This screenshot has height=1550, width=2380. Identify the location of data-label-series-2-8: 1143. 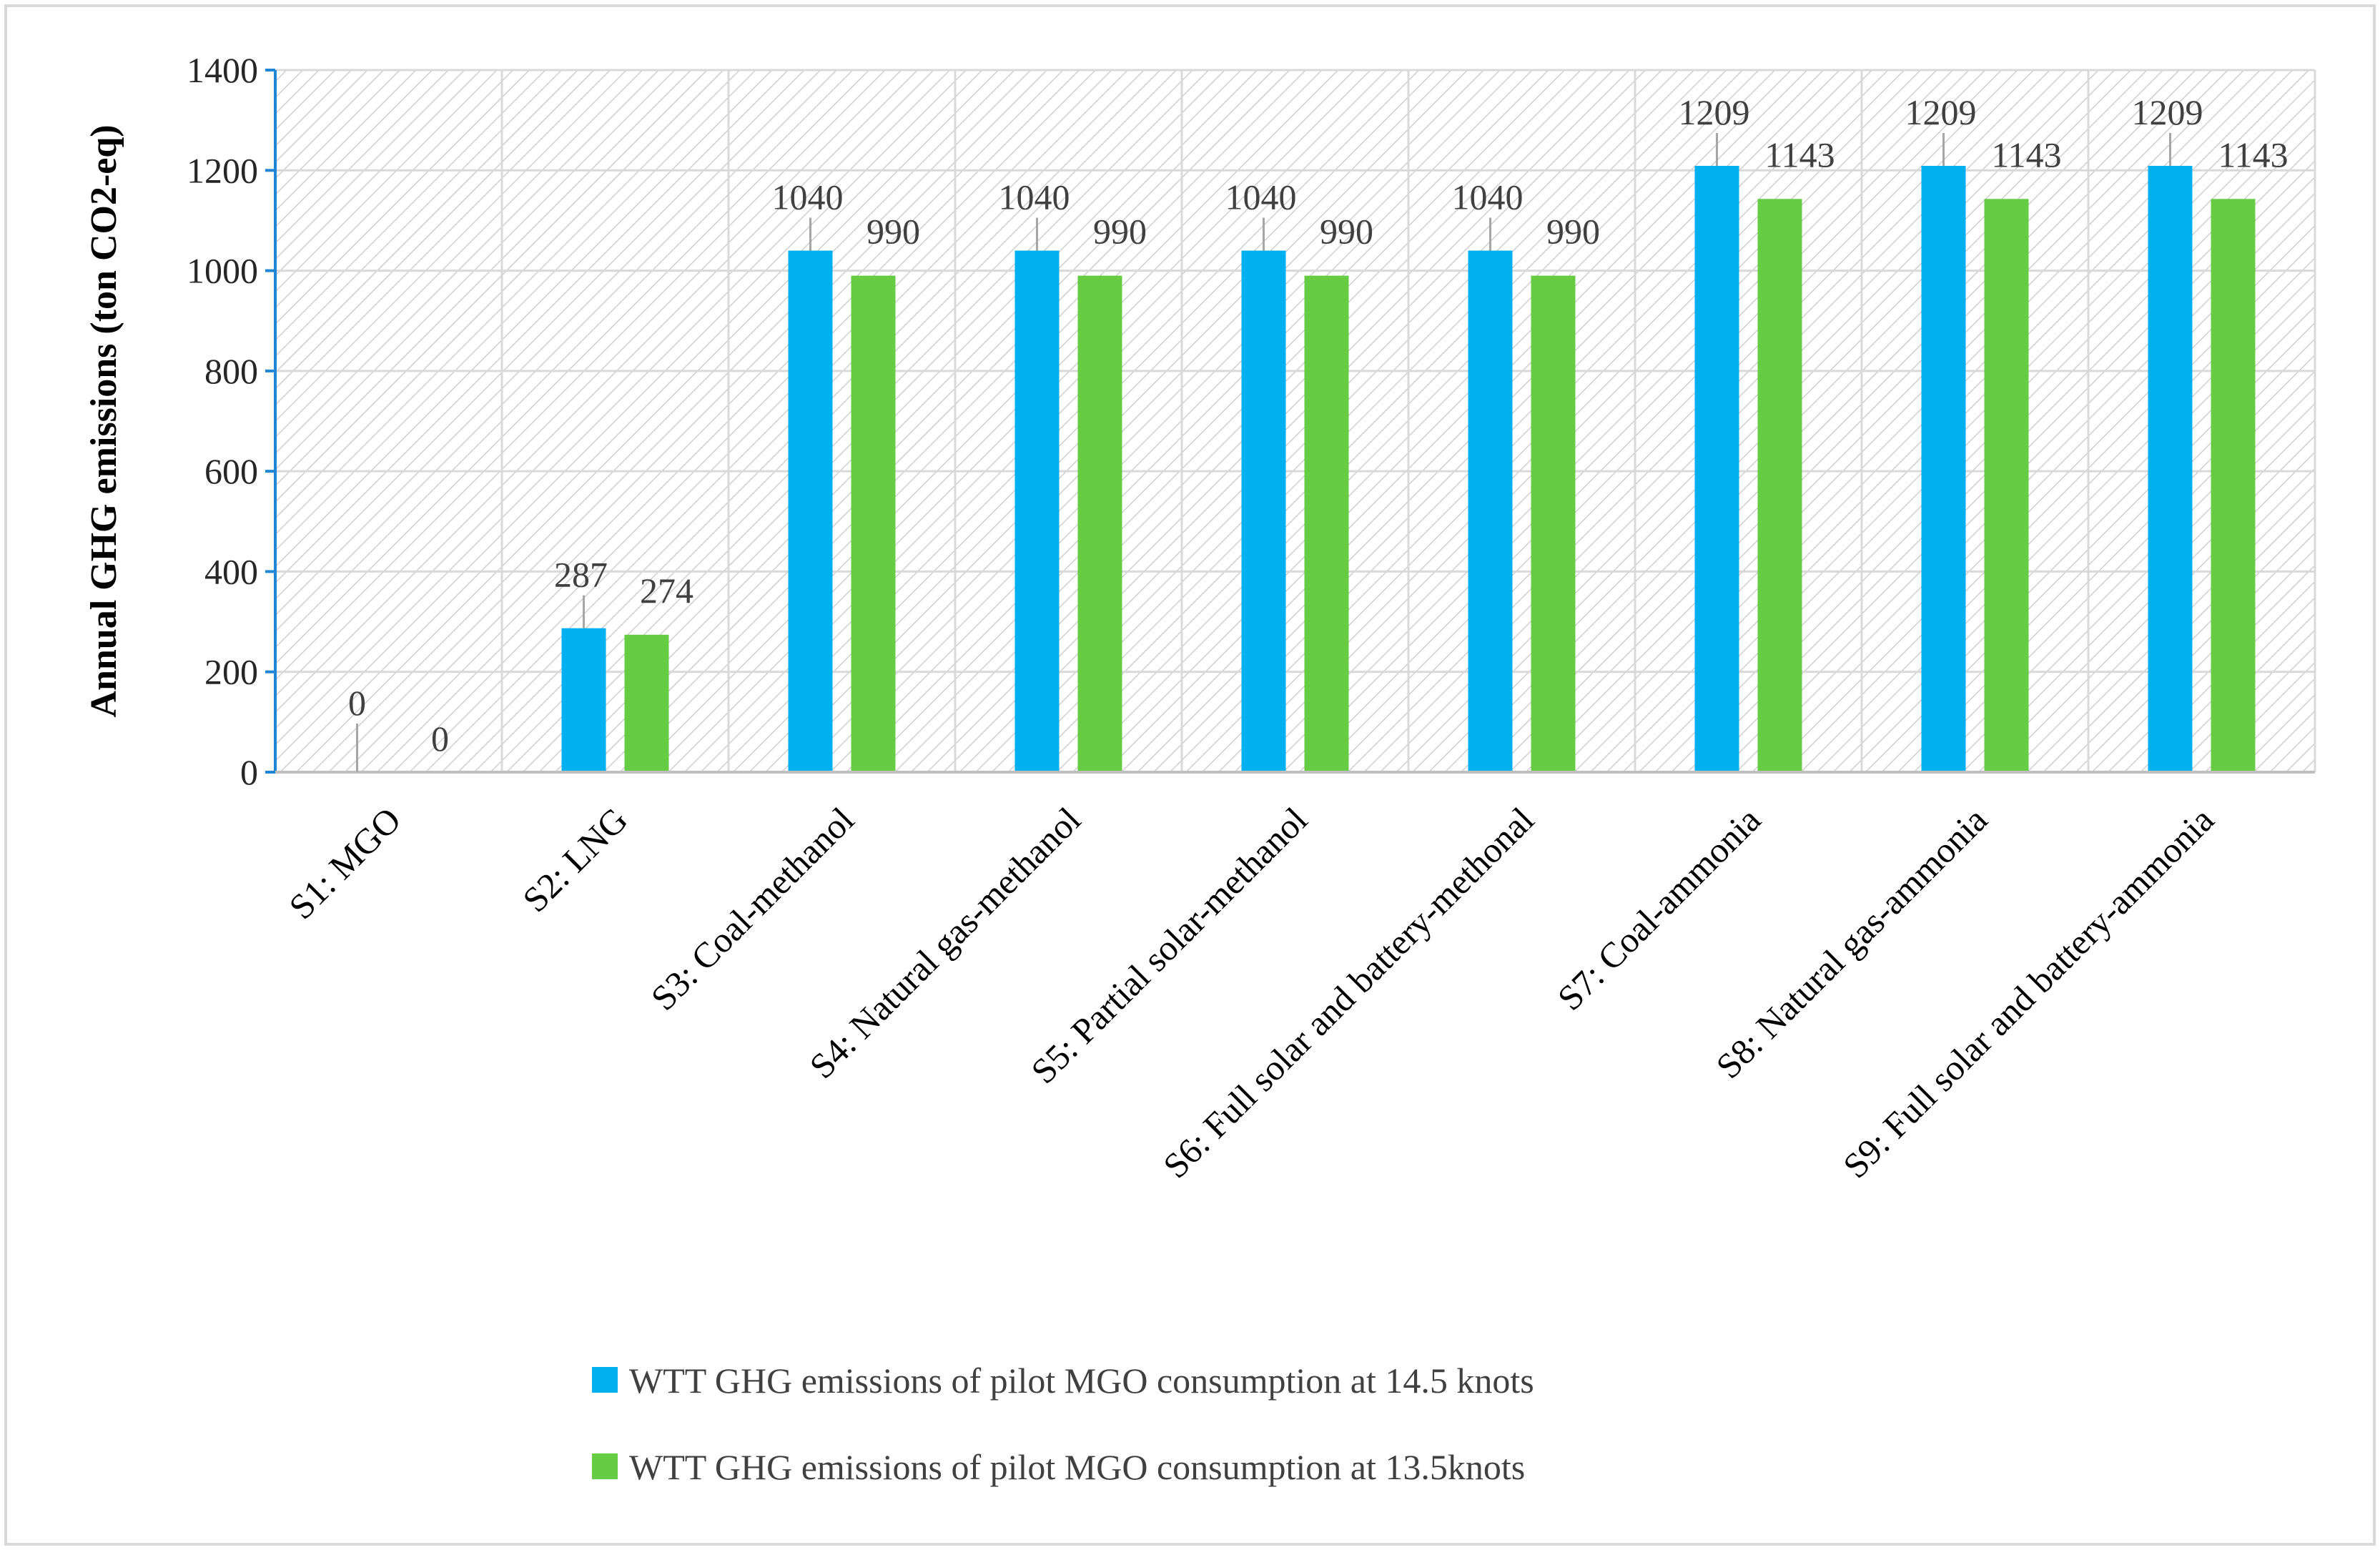
(2026, 154).